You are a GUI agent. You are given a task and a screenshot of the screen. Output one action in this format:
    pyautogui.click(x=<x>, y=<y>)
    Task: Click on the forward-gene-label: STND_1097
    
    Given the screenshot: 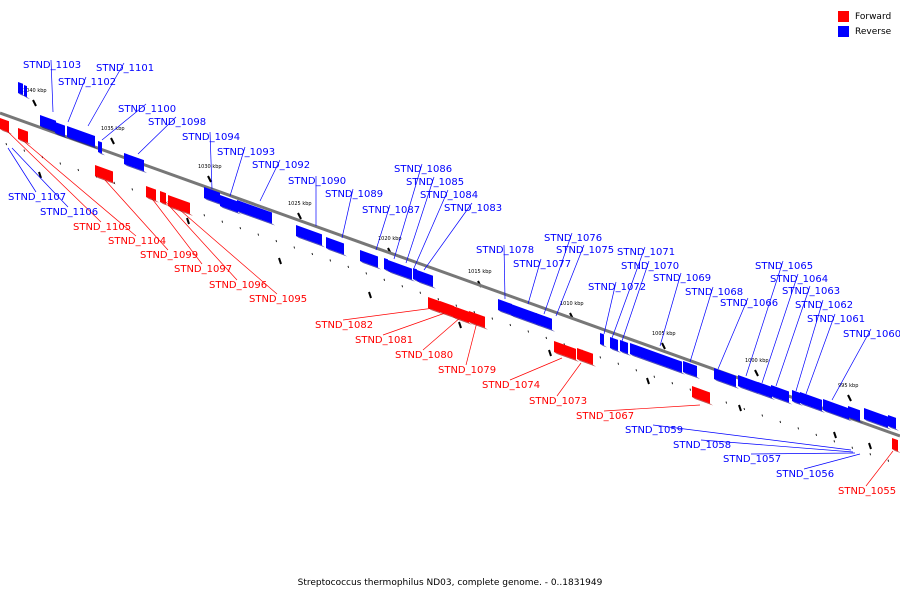 What is the action you would take?
    pyautogui.click(x=203, y=269)
    